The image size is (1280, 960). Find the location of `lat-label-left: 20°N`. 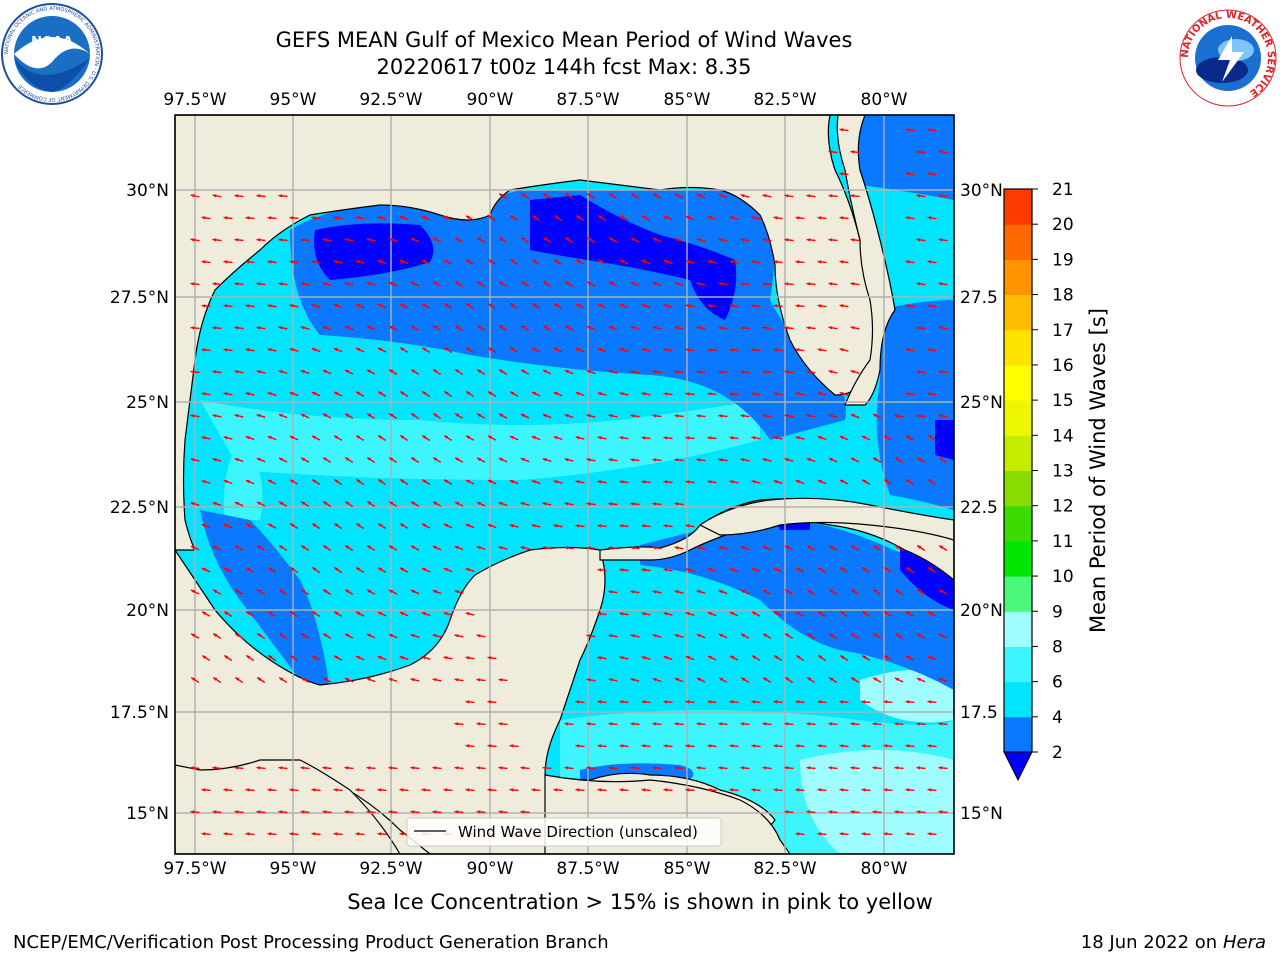

lat-label-left: 20°N is located at coordinates (147, 611).